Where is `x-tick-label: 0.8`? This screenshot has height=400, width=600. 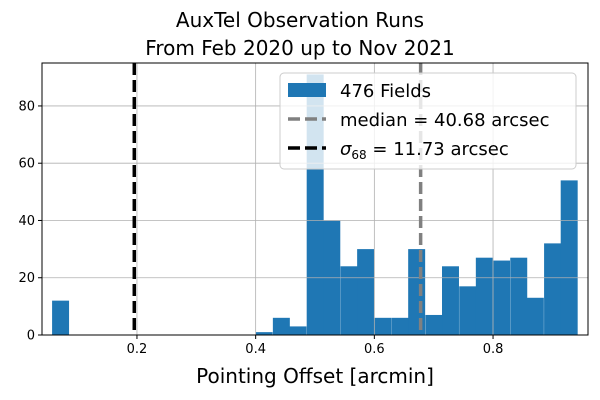
x-tick-label: 0.8 is located at coordinates (493, 349).